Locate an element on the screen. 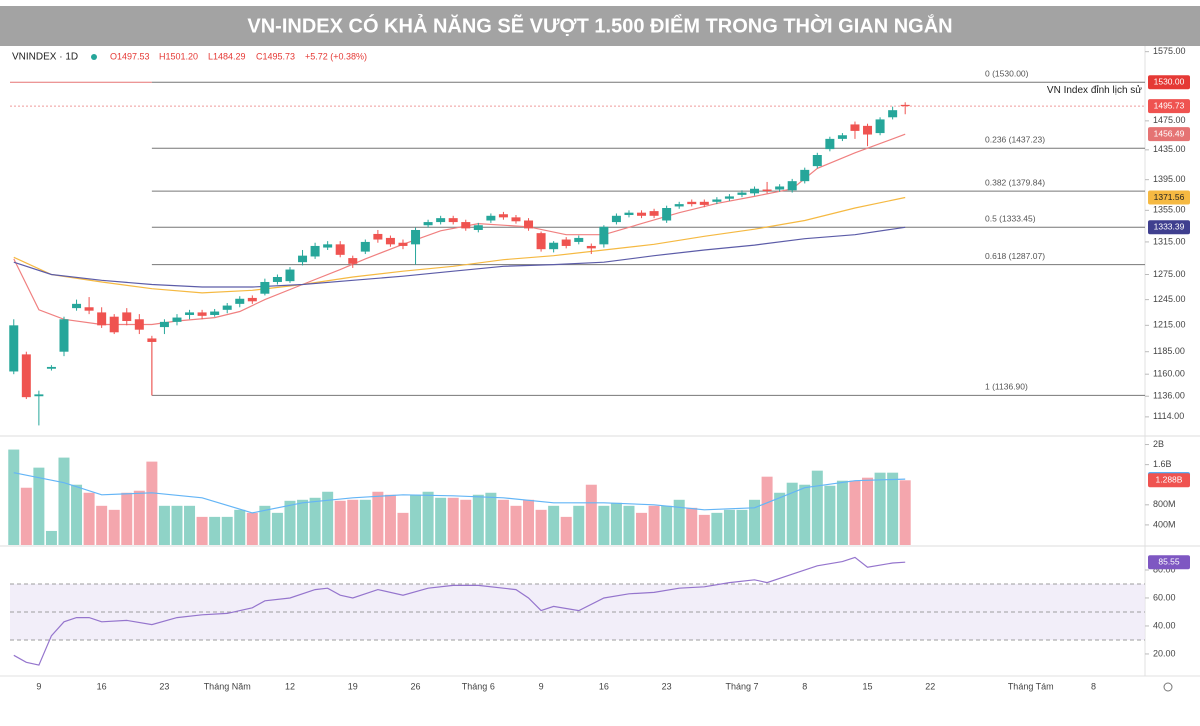 The image size is (1200, 726). y-tick-label: 1114.00 is located at coordinates (1168, 416).